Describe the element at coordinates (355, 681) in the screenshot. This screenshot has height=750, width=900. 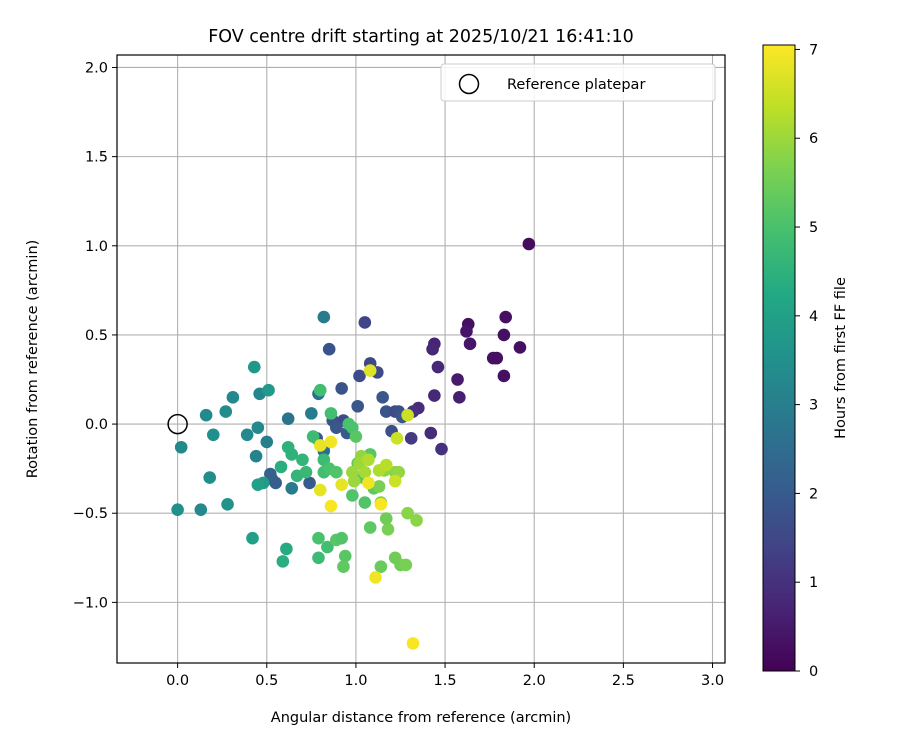
I see `x-tick-label: 1.0` at that location.